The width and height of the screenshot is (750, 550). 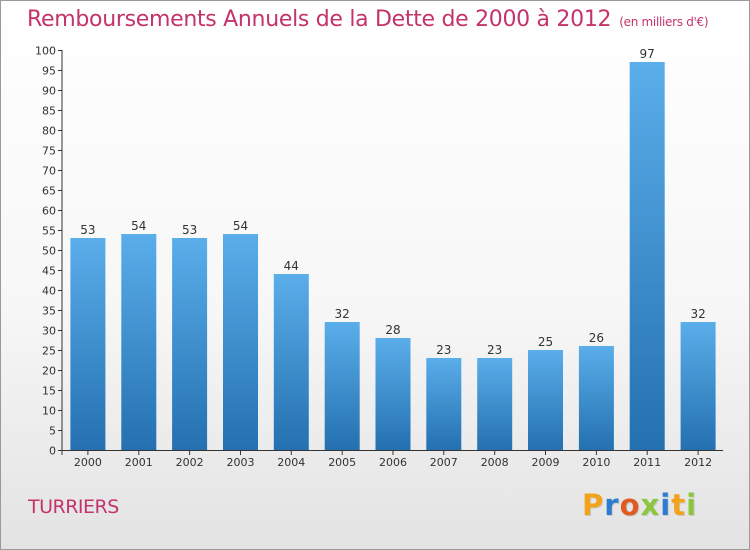 What do you see at coordinates (291, 362) in the screenshot?
I see `bar-2004` at bounding box center [291, 362].